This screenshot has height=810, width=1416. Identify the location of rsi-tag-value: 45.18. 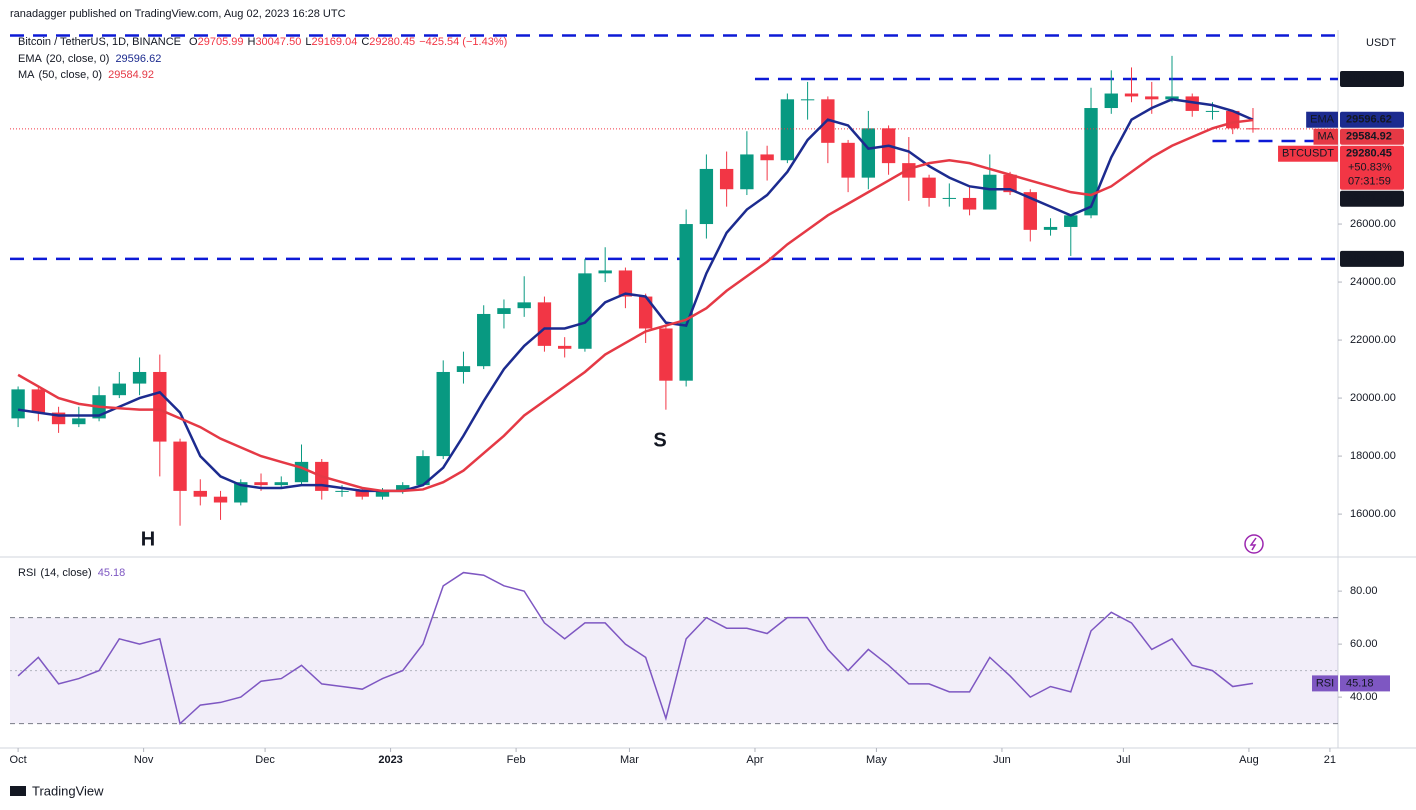
(1360, 683).